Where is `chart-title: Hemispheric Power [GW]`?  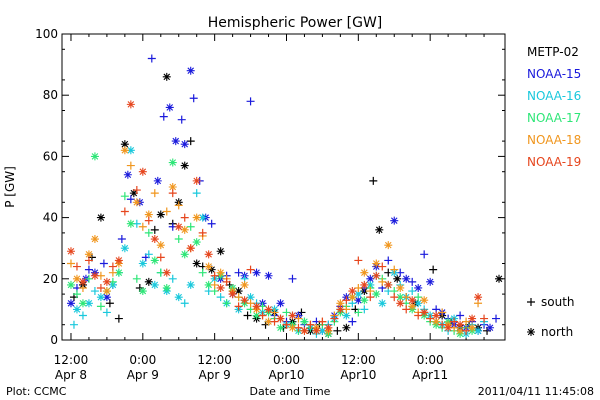 chart-title: Hemispheric Power [GW] is located at coordinates (295, 23).